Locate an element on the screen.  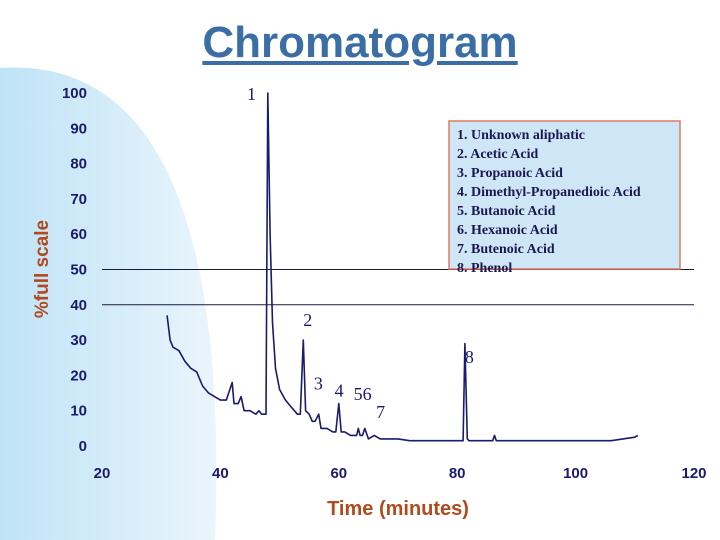
y-tick-label: 100 is located at coordinates (74, 93).